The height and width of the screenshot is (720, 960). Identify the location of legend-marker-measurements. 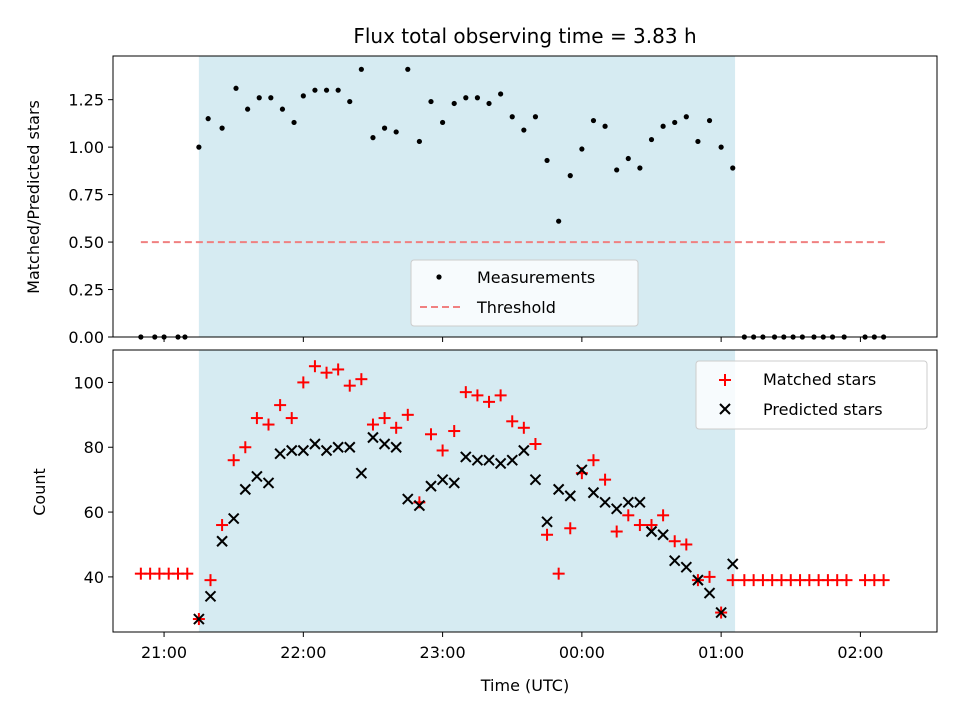
(439, 277).